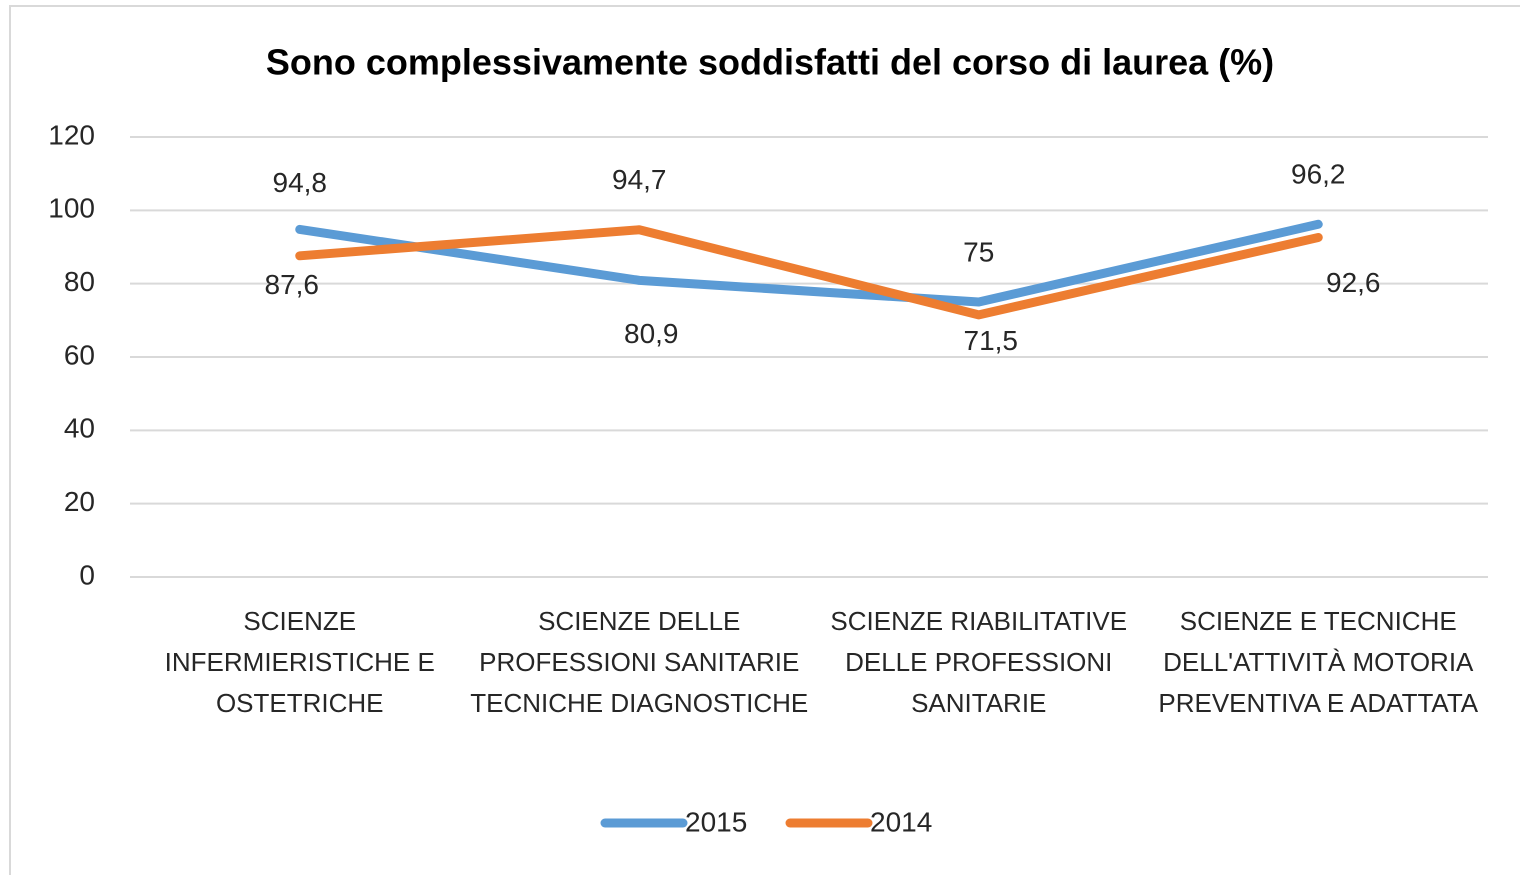 The image size is (1520, 875). I want to click on y-tick-label: 40, so click(79, 428).